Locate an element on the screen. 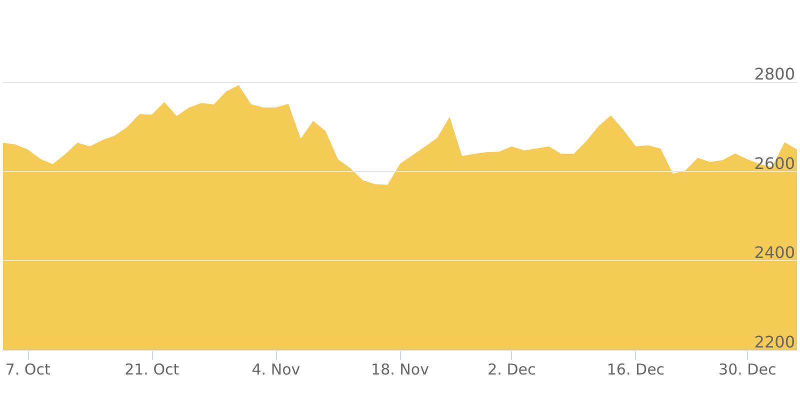  x-tick-label: 2. Dec is located at coordinates (512, 369).